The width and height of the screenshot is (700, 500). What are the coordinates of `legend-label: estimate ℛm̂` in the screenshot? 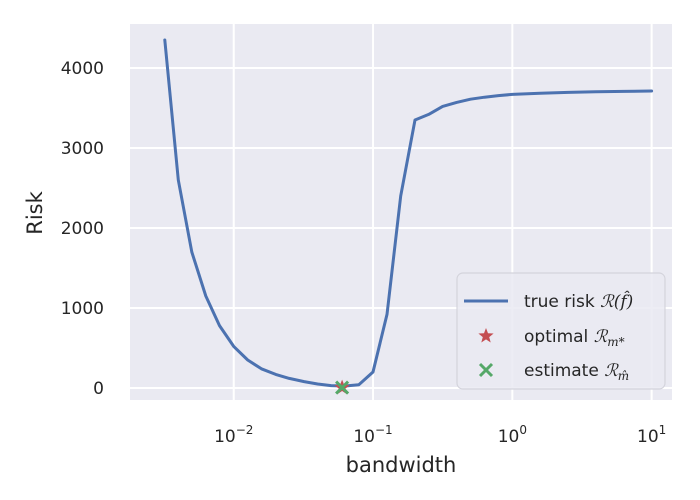 It's located at (576, 372).